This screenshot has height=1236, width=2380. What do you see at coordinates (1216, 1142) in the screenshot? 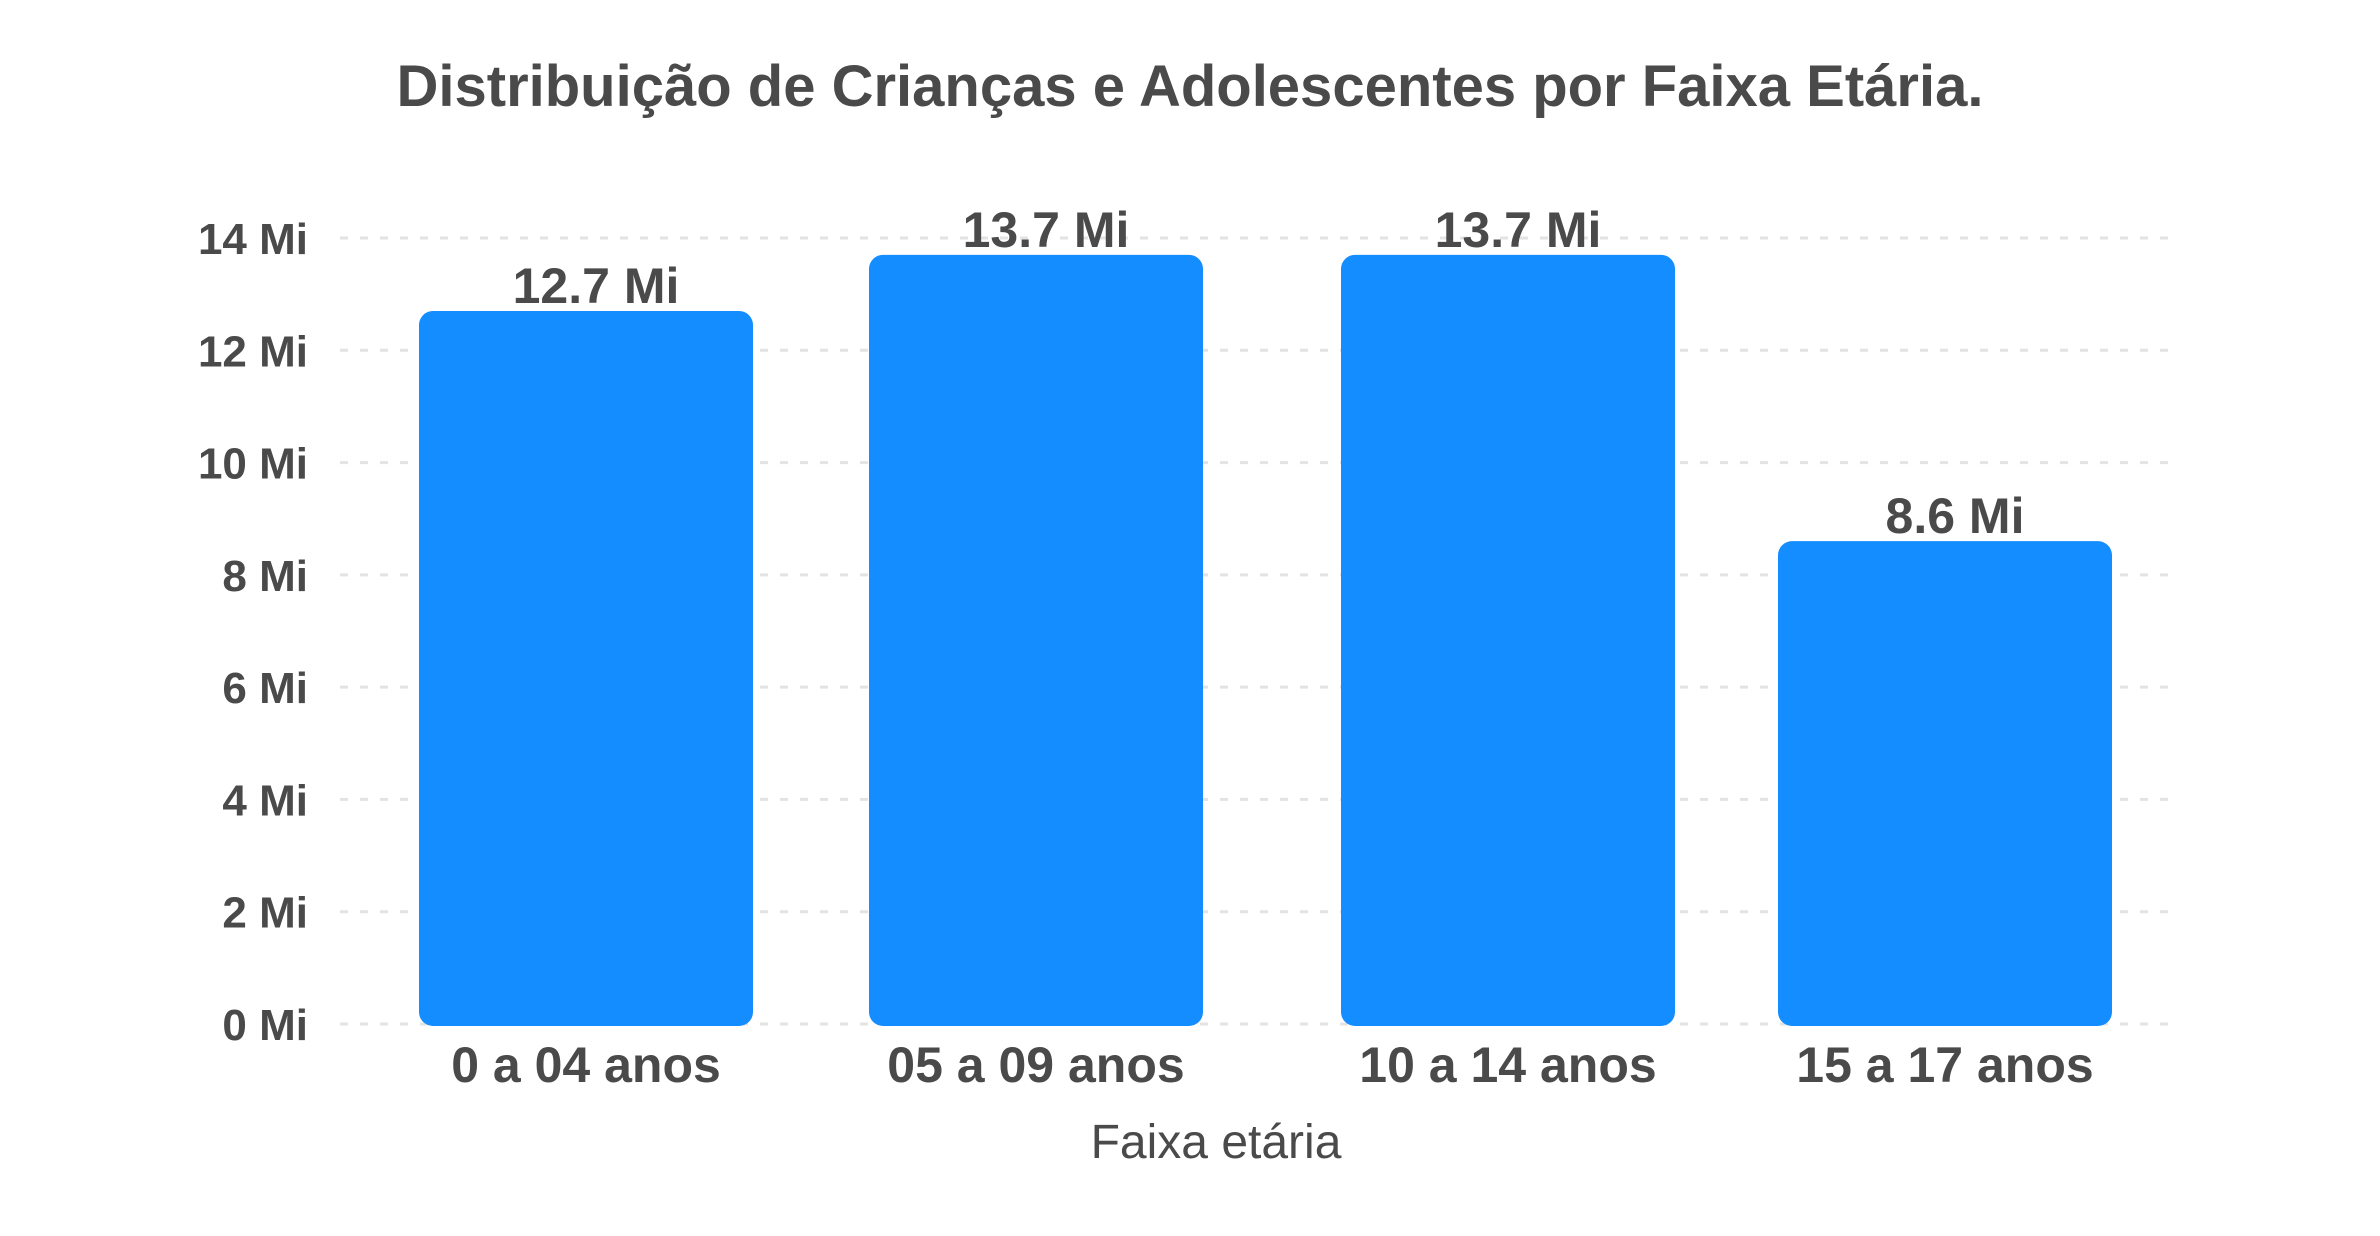
I see `x-axis-label: Faixa etária` at bounding box center [1216, 1142].